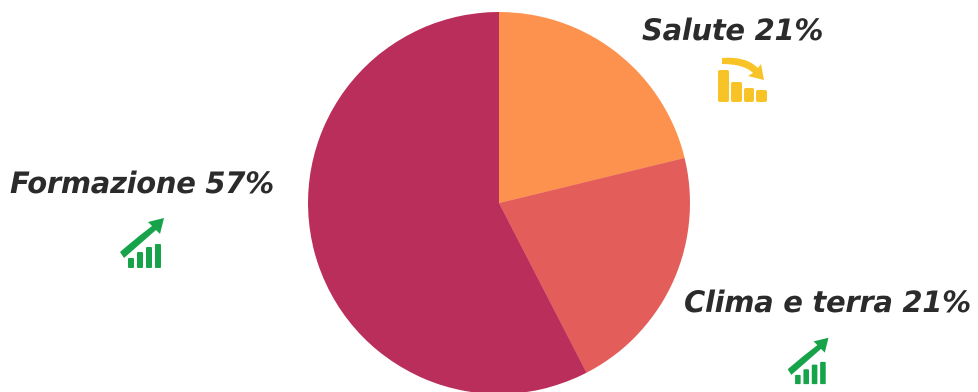 This screenshot has height=392, width=978. Describe the element at coordinates (742, 79) in the screenshot. I see `trend-down-icon` at that location.